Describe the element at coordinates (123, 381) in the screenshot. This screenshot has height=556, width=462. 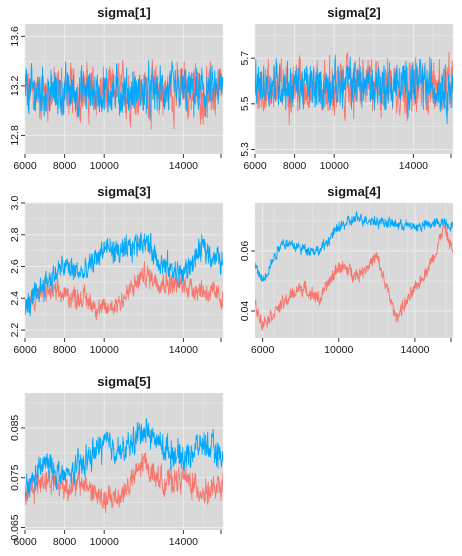
I see `panel-title: sigma[5]` at that location.